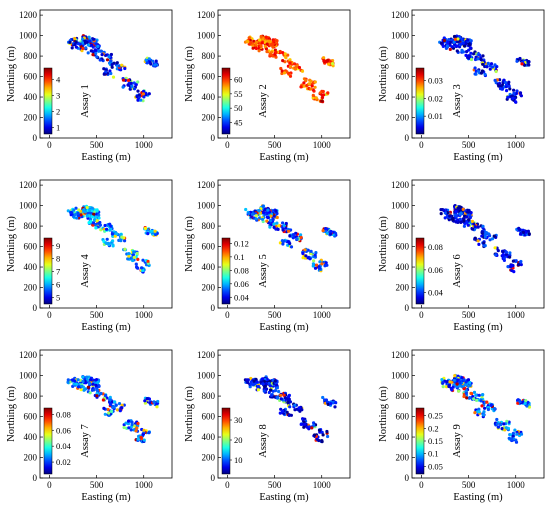 The image size is (550, 505). I want to click on colorbar-tick-label: 55, so click(238, 94).